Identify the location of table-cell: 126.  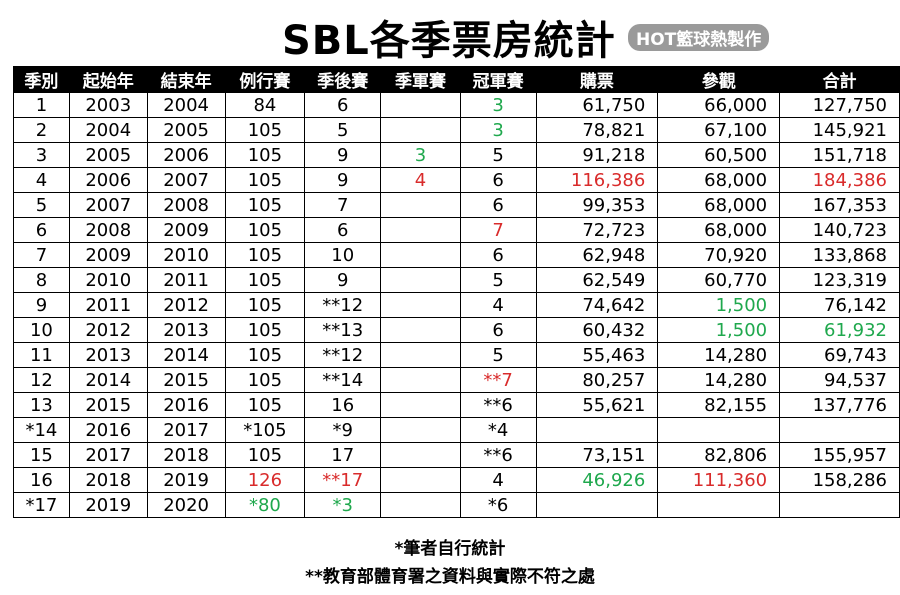
(265, 480).